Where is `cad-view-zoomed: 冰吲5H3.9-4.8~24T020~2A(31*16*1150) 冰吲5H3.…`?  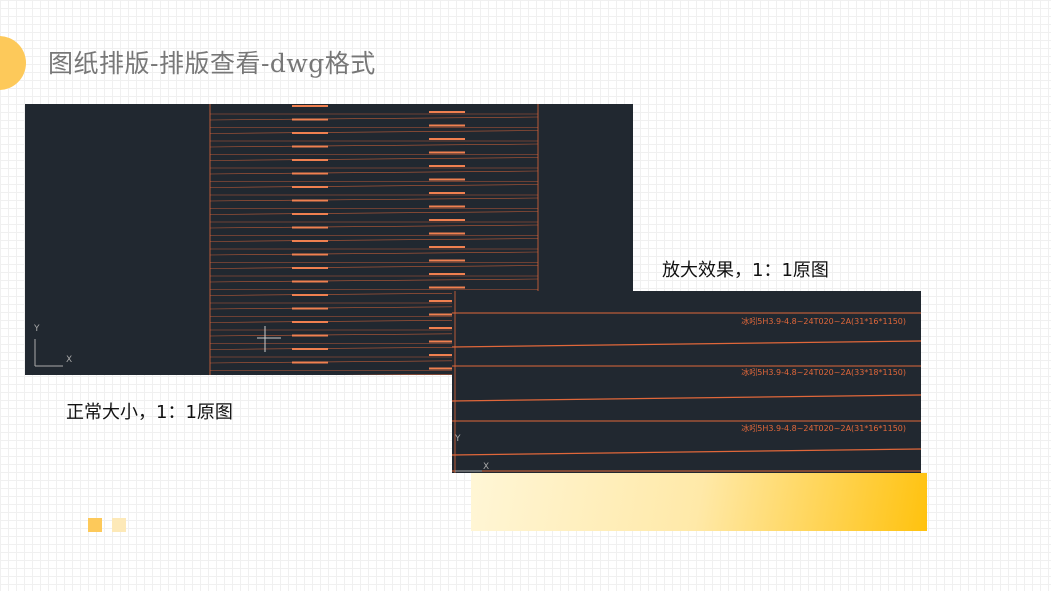
cad-view-zoomed: 冰吲5H3.9-4.8~24T020~2A(31*16*1150) 冰吲5H3.… is located at coordinates (686, 382).